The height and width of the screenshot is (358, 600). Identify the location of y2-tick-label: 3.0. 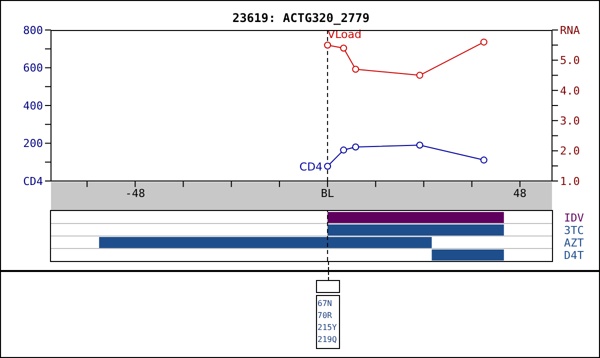
(570, 121).